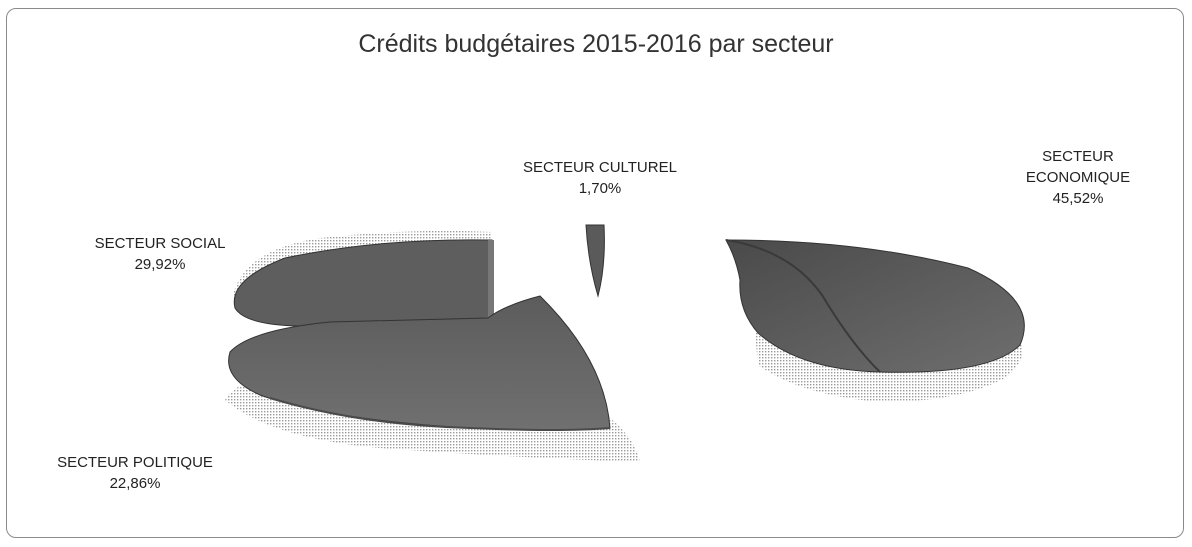  I want to click on slice-social-side, so click(491, 283).